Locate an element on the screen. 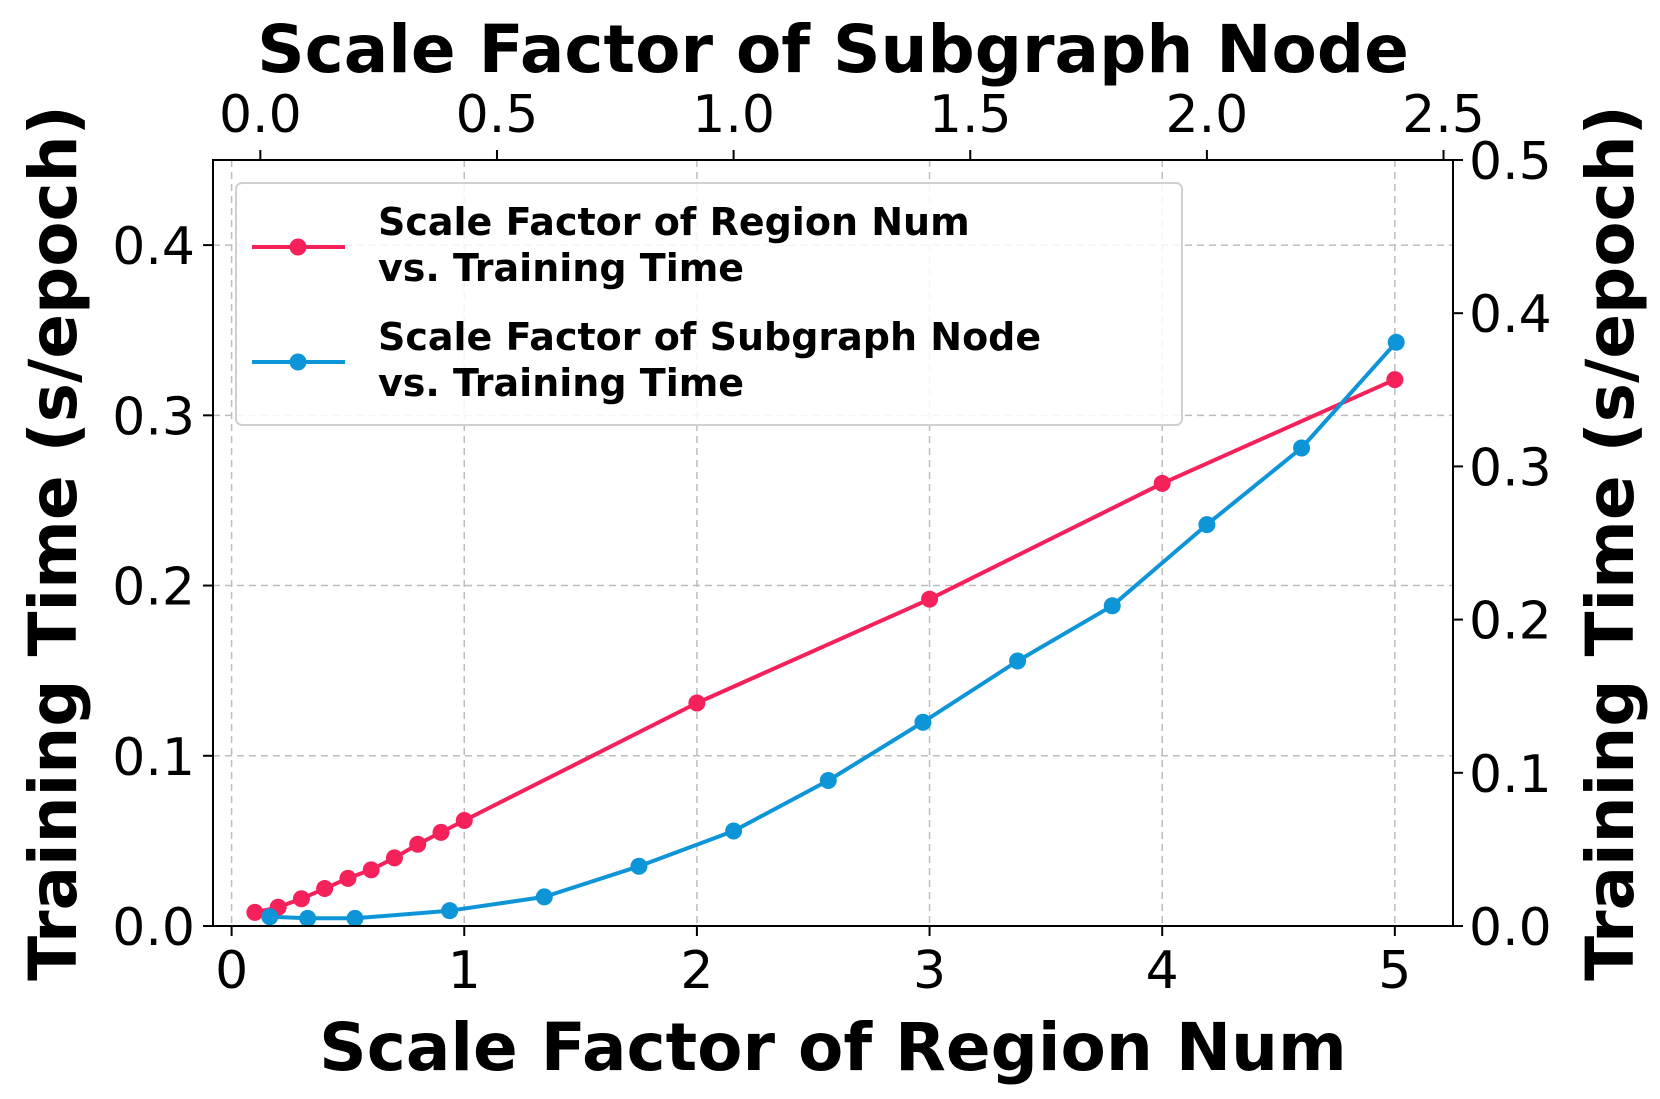 The image size is (1660, 1099). left-tick-label: 0.0 is located at coordinates (153, 928).